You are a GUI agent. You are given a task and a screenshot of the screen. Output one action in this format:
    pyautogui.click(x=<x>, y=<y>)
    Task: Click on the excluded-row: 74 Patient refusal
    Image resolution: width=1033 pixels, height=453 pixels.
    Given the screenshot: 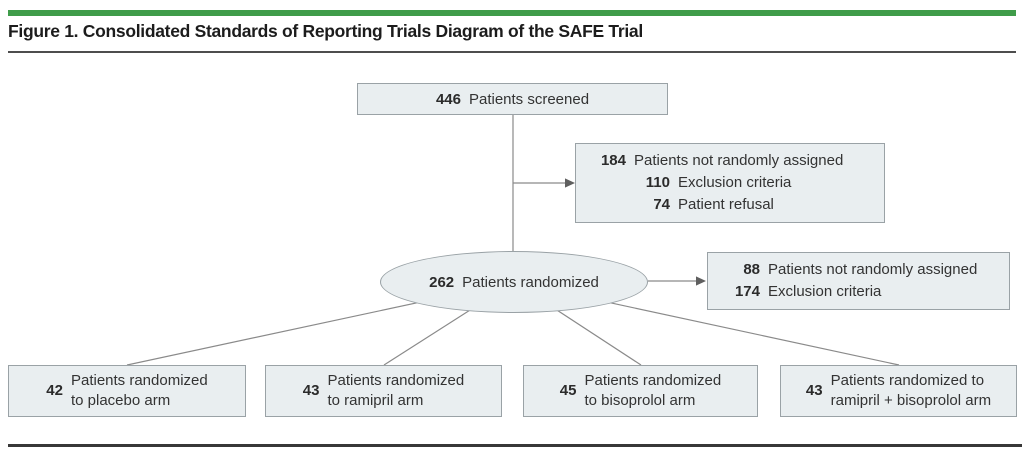 What is the action you would take?
    pyautogui.click(x=737, y=205)
    